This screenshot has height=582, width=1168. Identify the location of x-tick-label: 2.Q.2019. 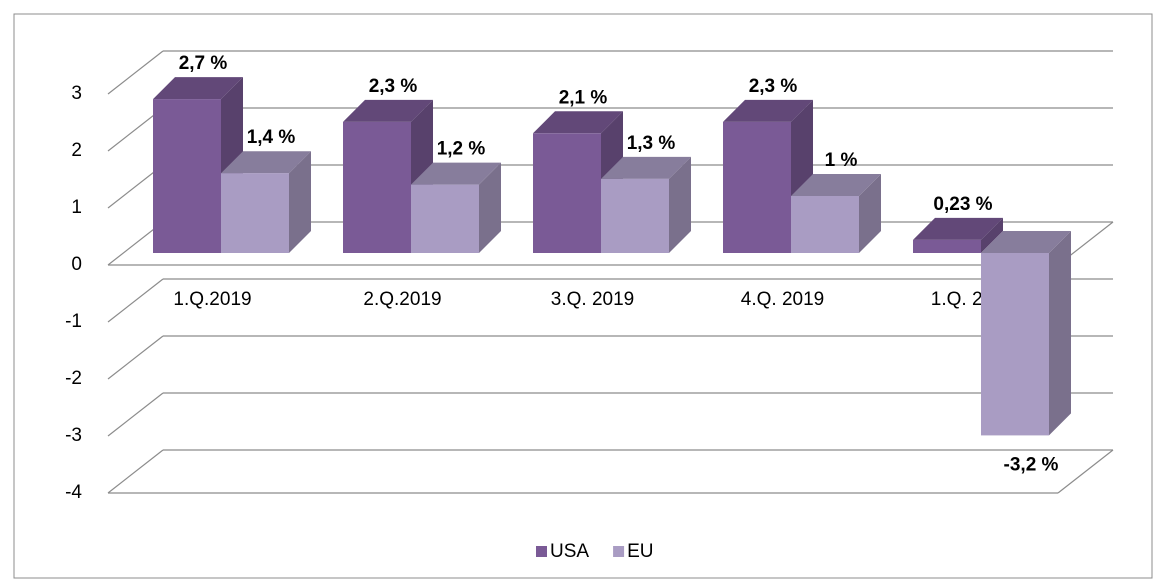
(402, 299).